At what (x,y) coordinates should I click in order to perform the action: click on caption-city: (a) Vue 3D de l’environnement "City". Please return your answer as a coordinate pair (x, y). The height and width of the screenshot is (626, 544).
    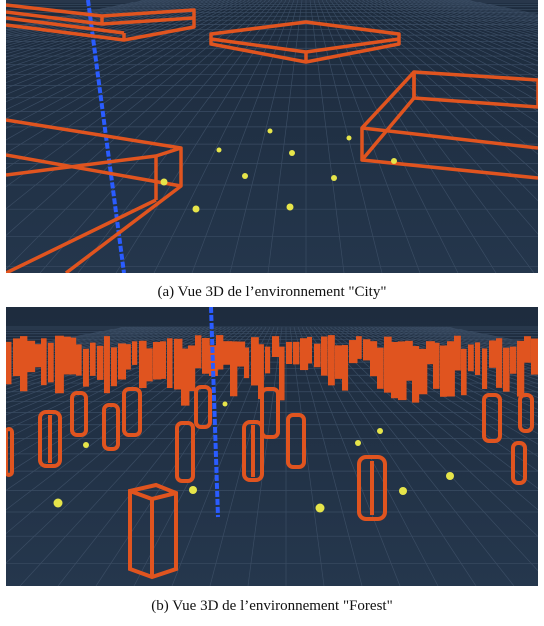
    Looking at the image, I should click on (272, 292).